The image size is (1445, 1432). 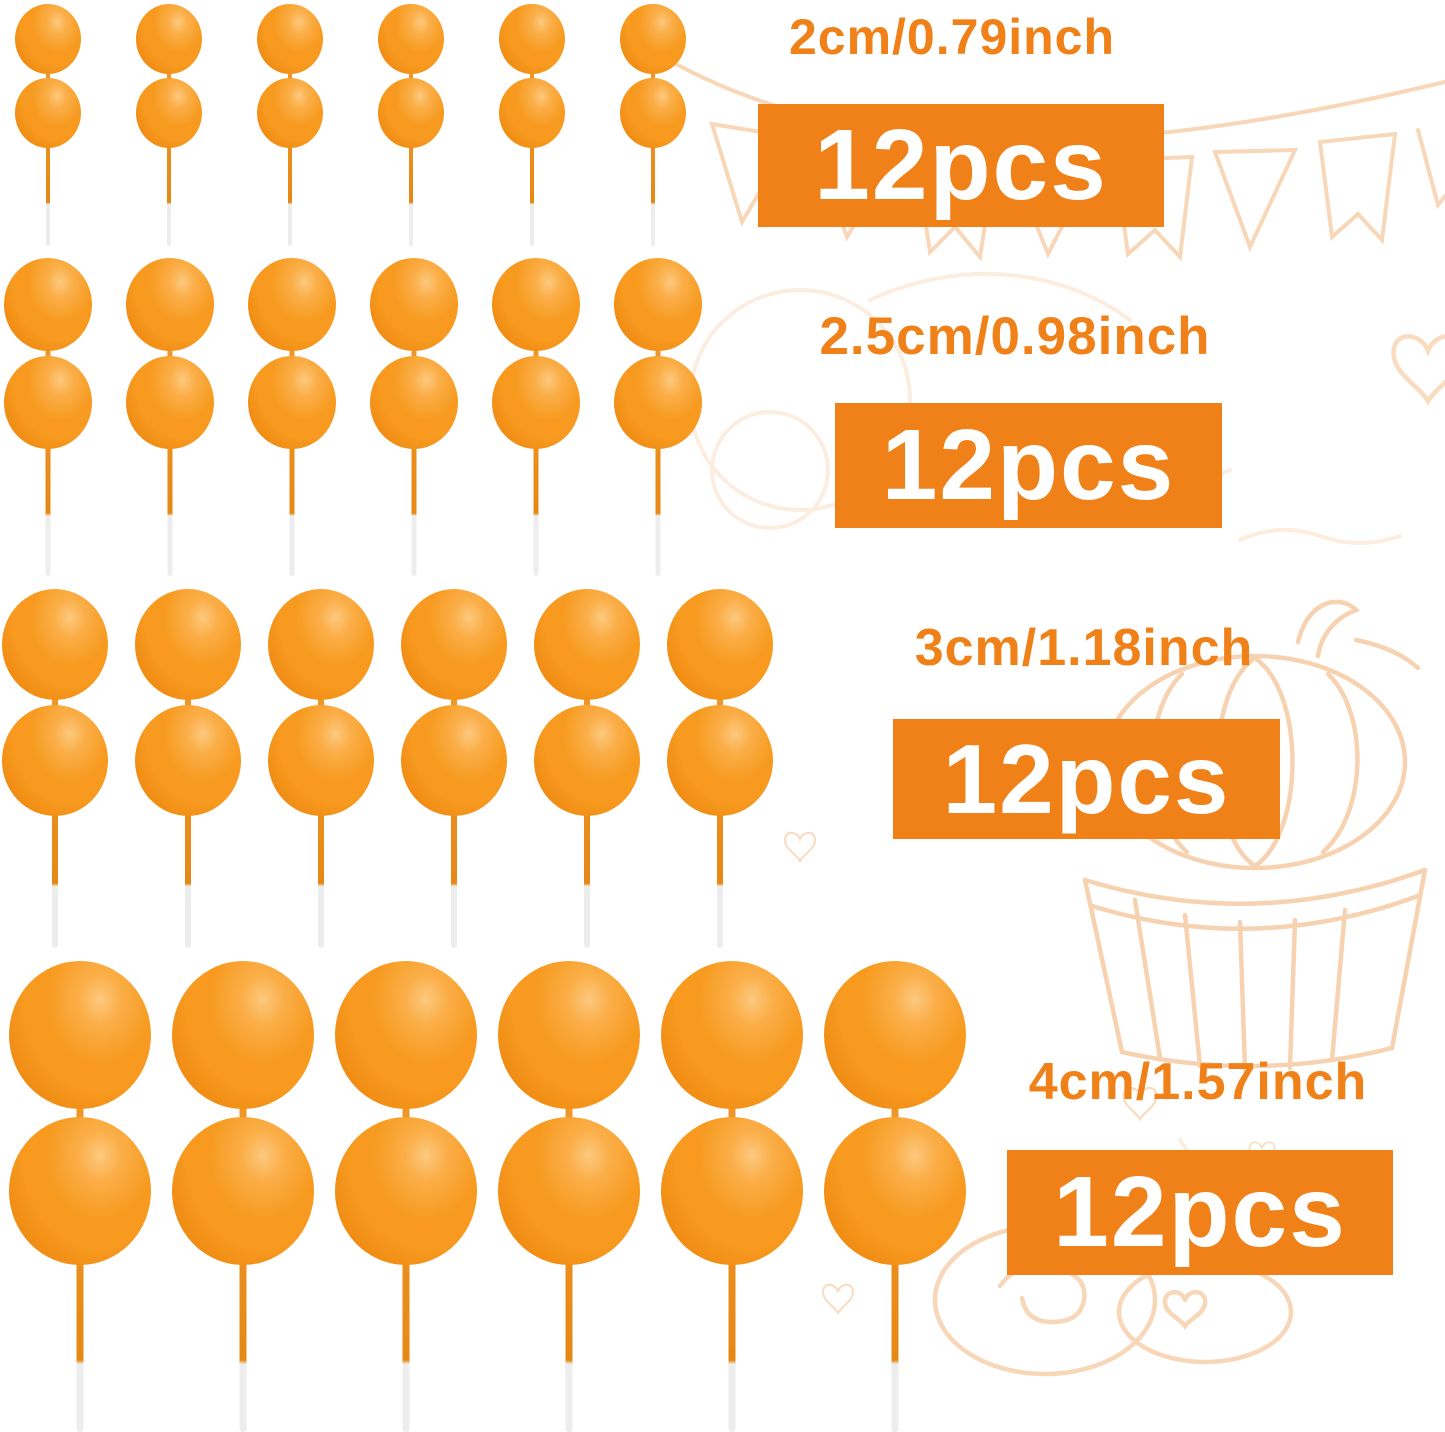 I want to click on count-badge-2-5cm: 12pcs, so click(x=1028, y=465).